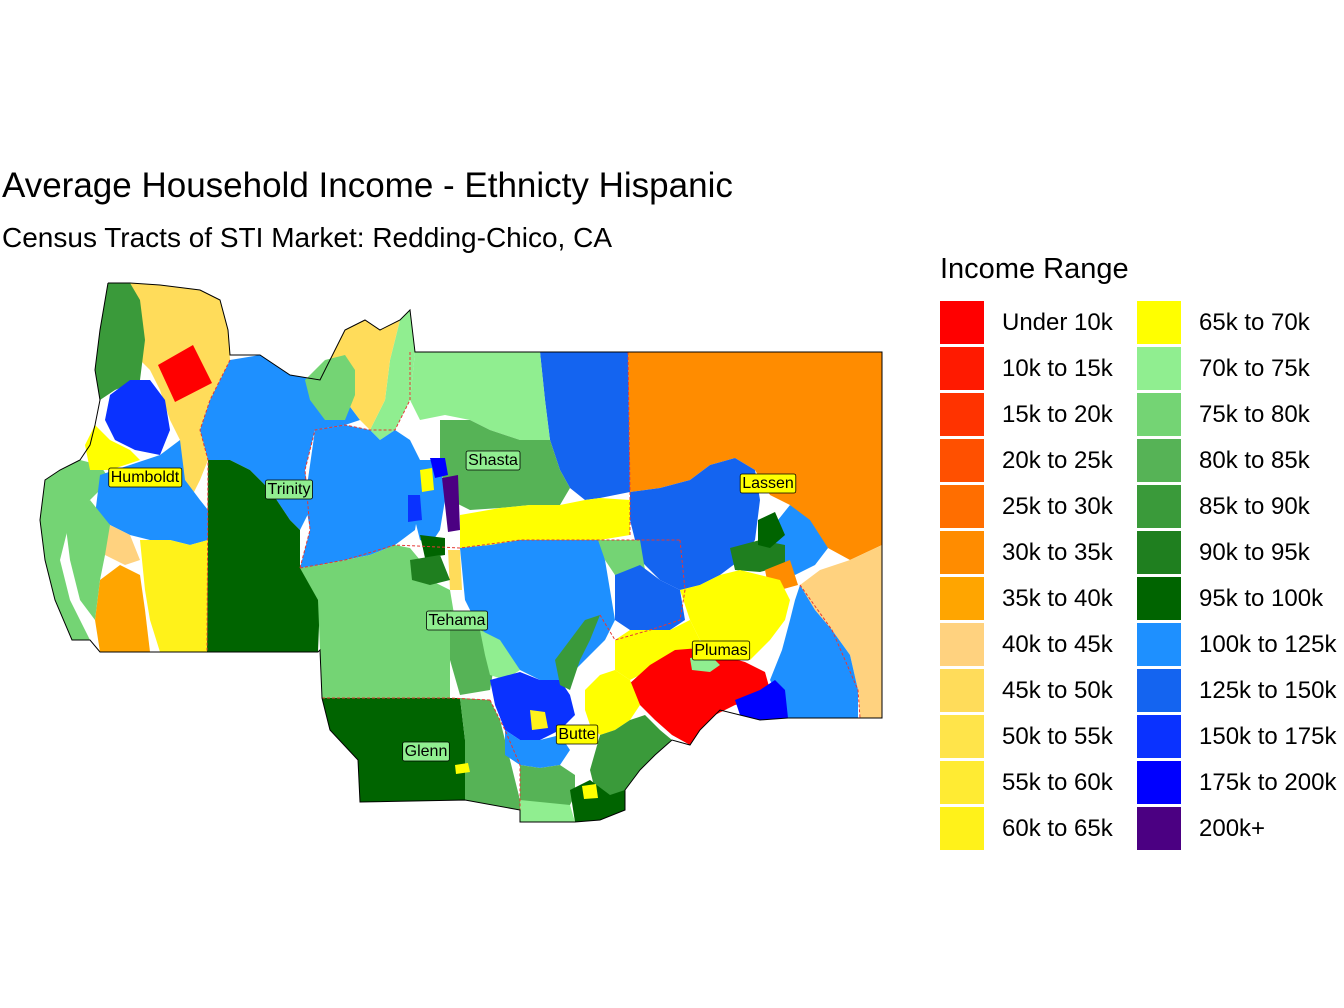 The image size is (1344, 1008). Describe the element at coordinates (830, 651) in the screenshot. I see `border-plumas-lassen` at that location.